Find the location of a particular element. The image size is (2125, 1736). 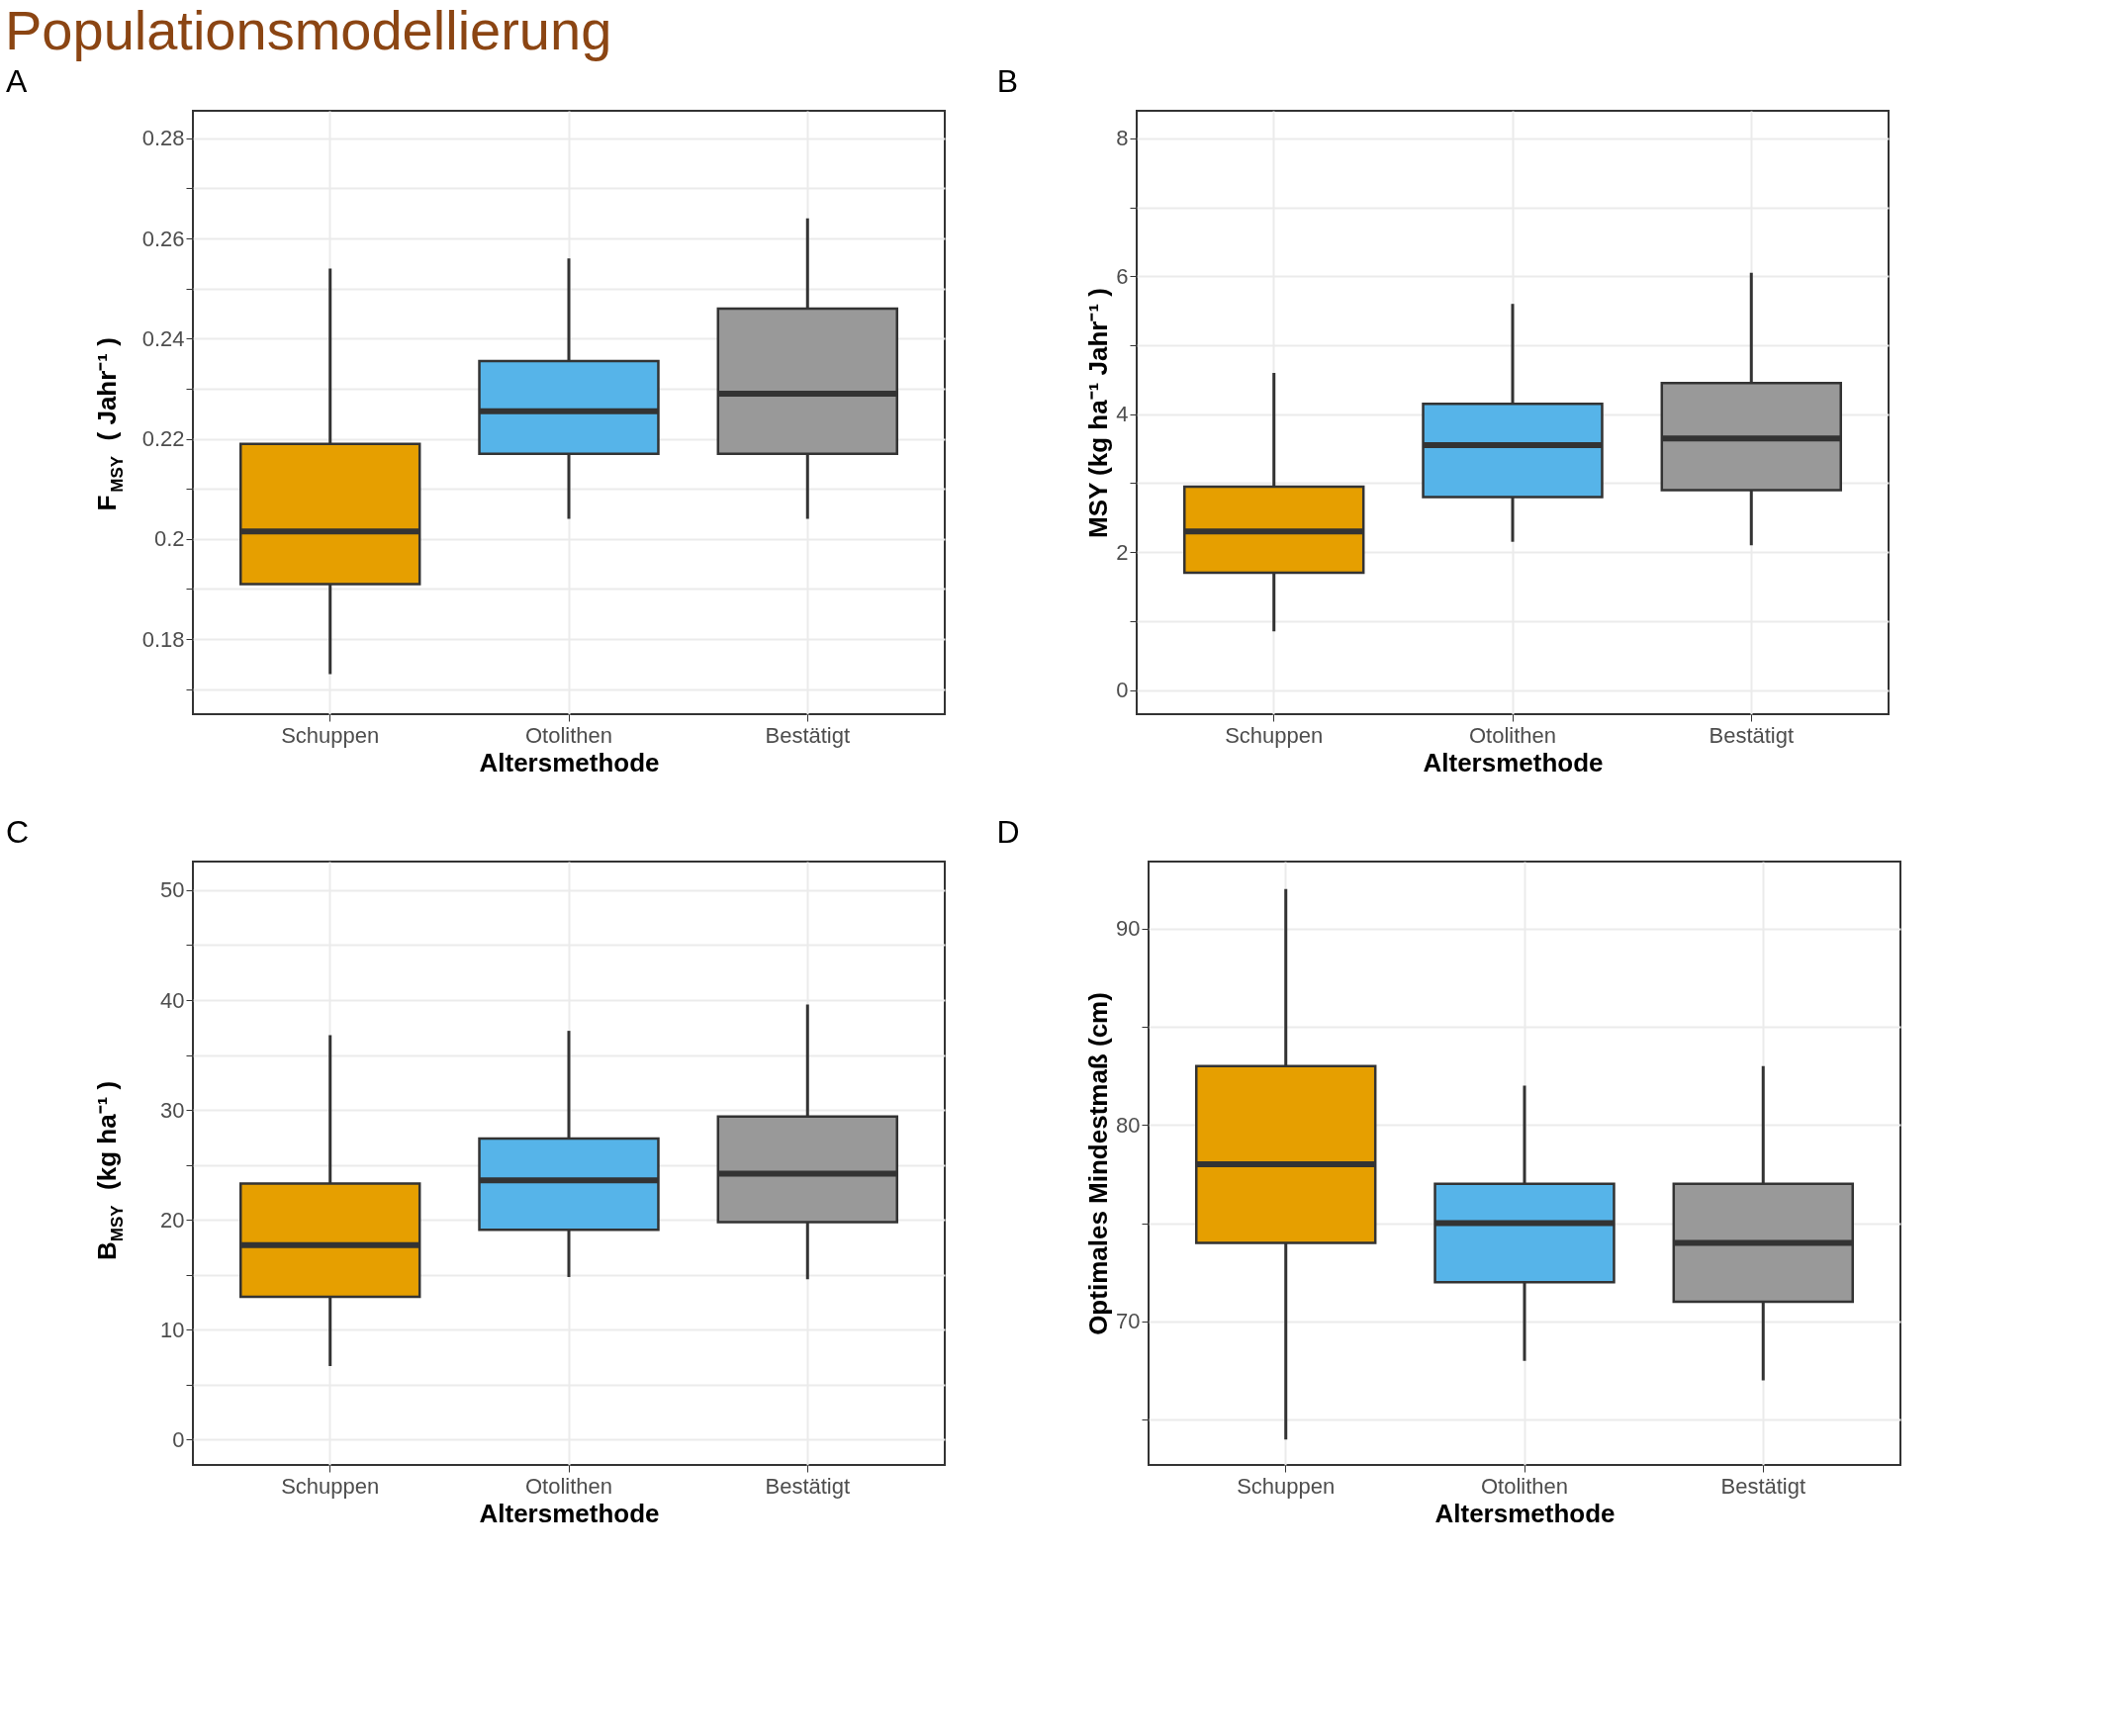

y-tick-label: 90 is located at coordinates (1128, 929).